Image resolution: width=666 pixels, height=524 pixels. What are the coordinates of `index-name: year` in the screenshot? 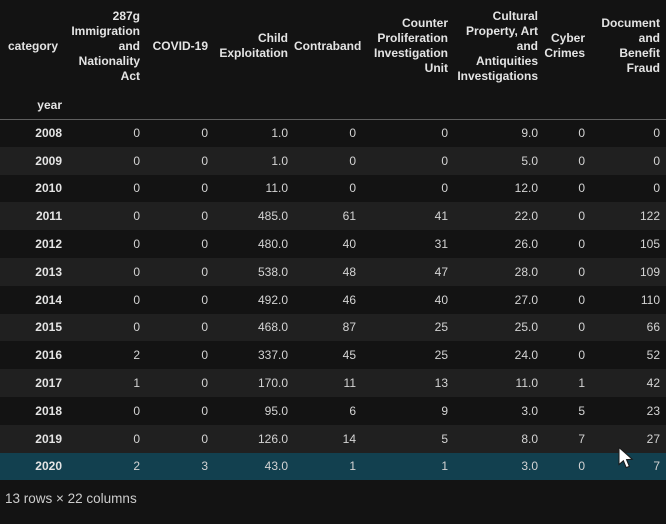 It's located at (34, 106).